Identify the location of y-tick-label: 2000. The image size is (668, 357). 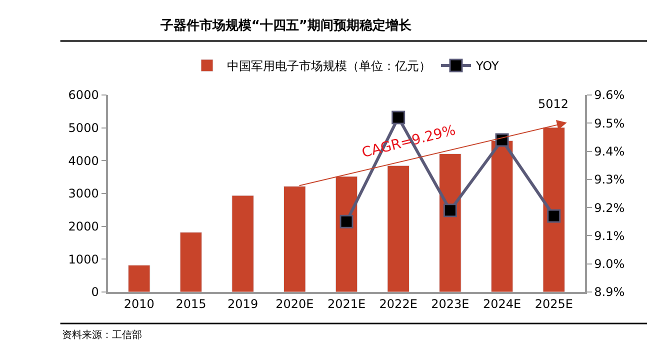
(83, 227).